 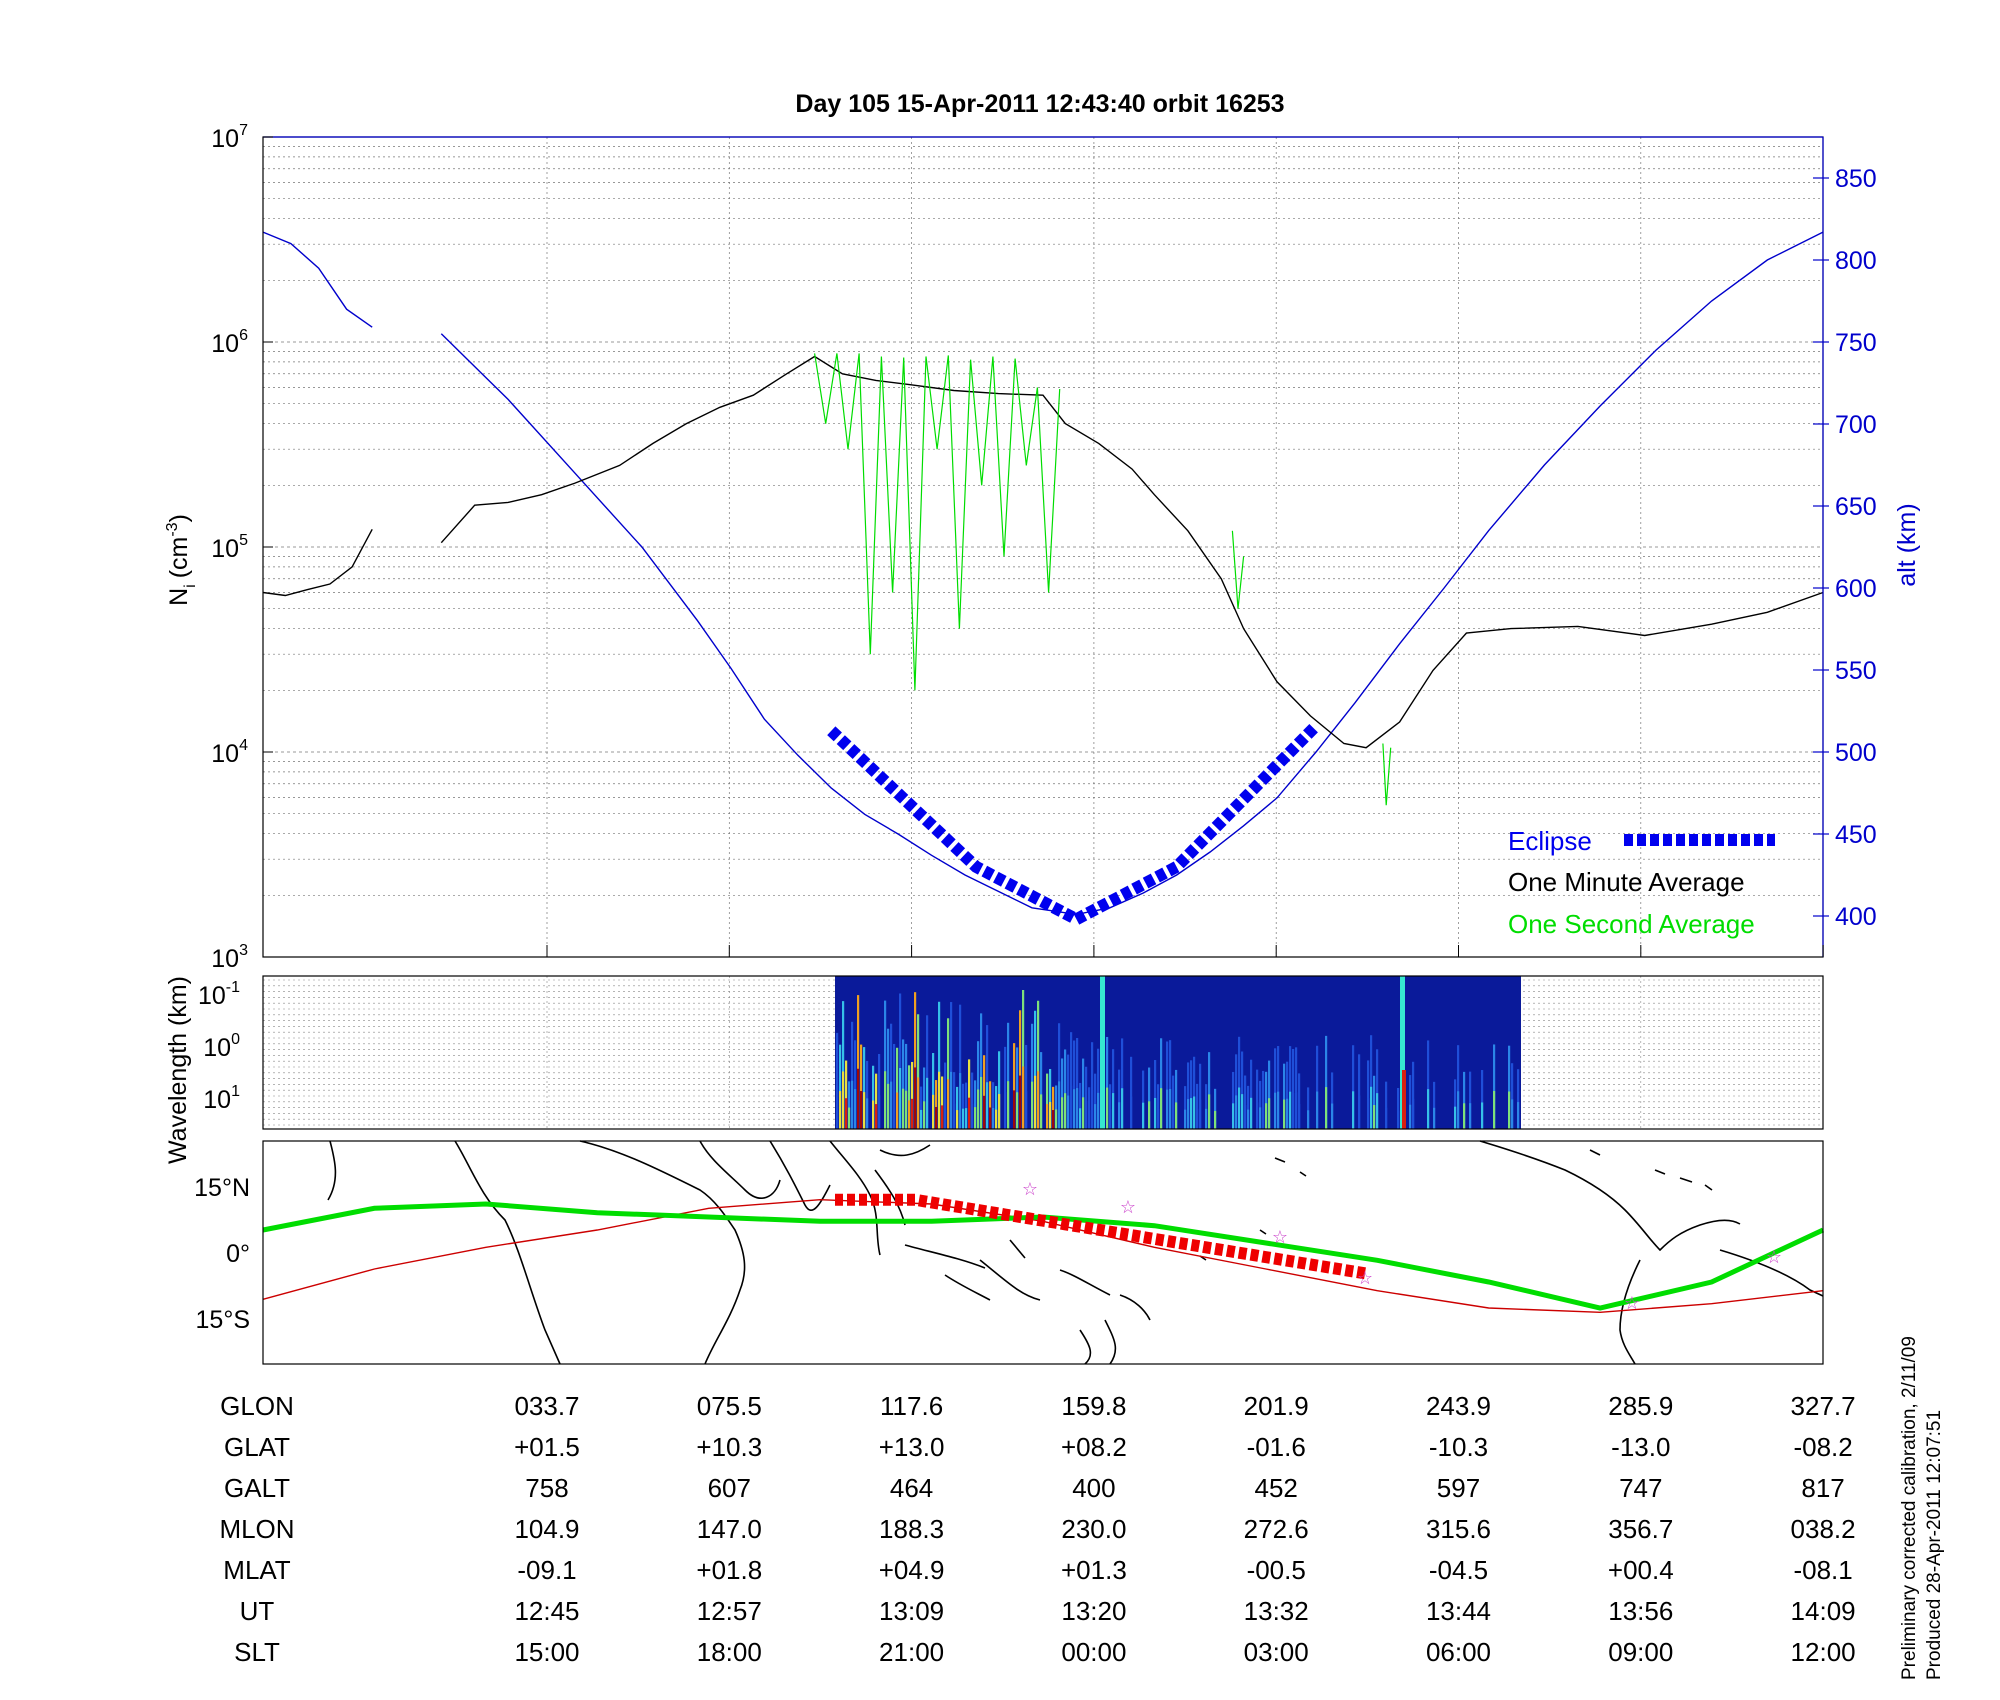 What do you see at coordinates (179, 558) in the screenshot?
I see `density-axis-label-unit: (cm` at bounding box center [179, 558].